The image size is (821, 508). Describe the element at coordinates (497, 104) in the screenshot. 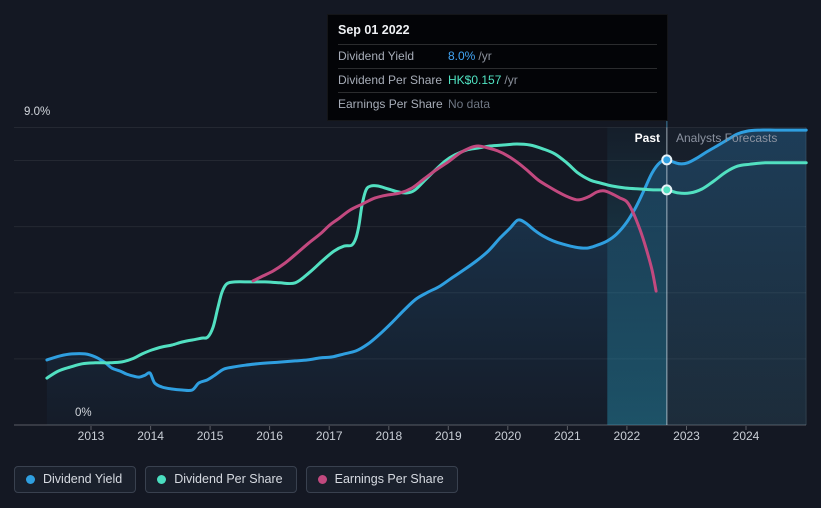

I see `tooltip-row: Earnings Per Share No data` at that location.